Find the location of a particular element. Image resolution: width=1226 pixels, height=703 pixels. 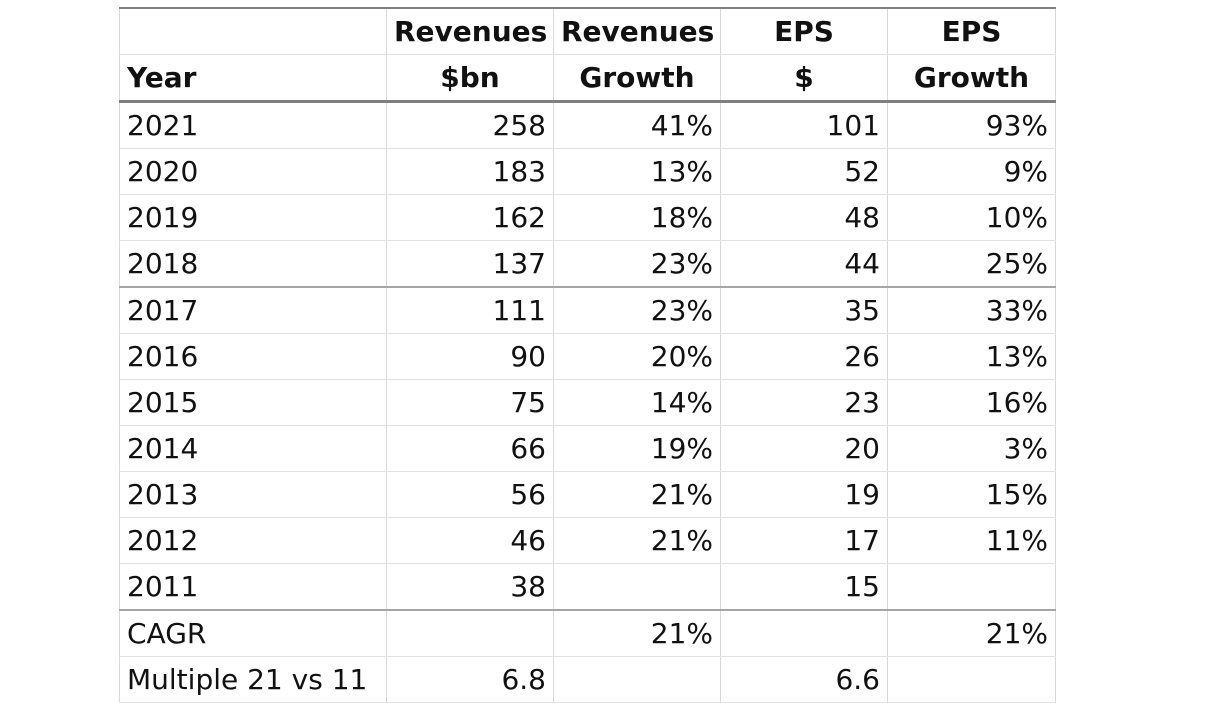

year-cell: 2011 is located at coordinates (253, 587).